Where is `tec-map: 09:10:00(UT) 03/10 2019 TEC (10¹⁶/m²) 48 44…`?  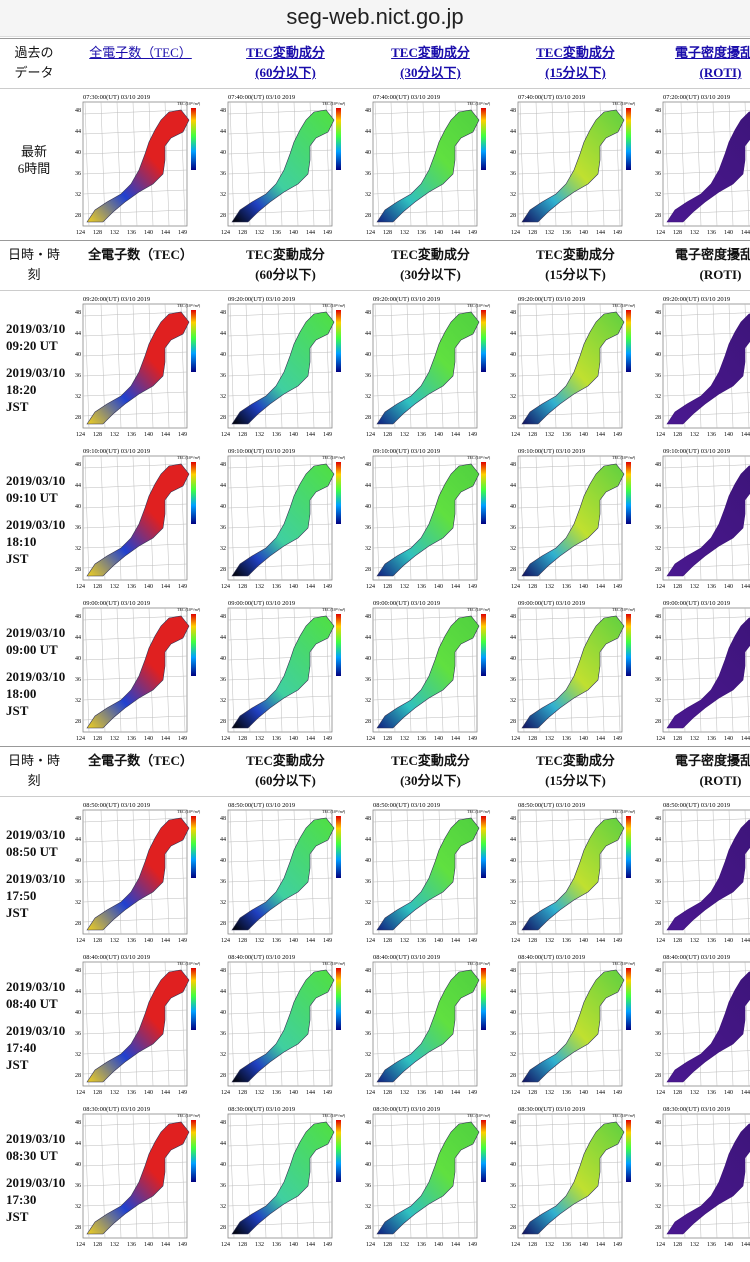
tec-map: 09:10:00(UT) 03/10 2019 TEC (10¹⁶/m²) 48 44… is located at coordinates (138, 519).